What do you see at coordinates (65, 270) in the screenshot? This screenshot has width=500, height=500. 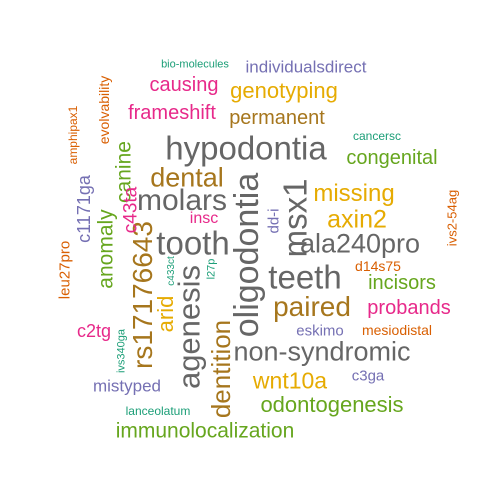 I see `word-leu27pro: leu27pro` at bounding box center [65, 270].